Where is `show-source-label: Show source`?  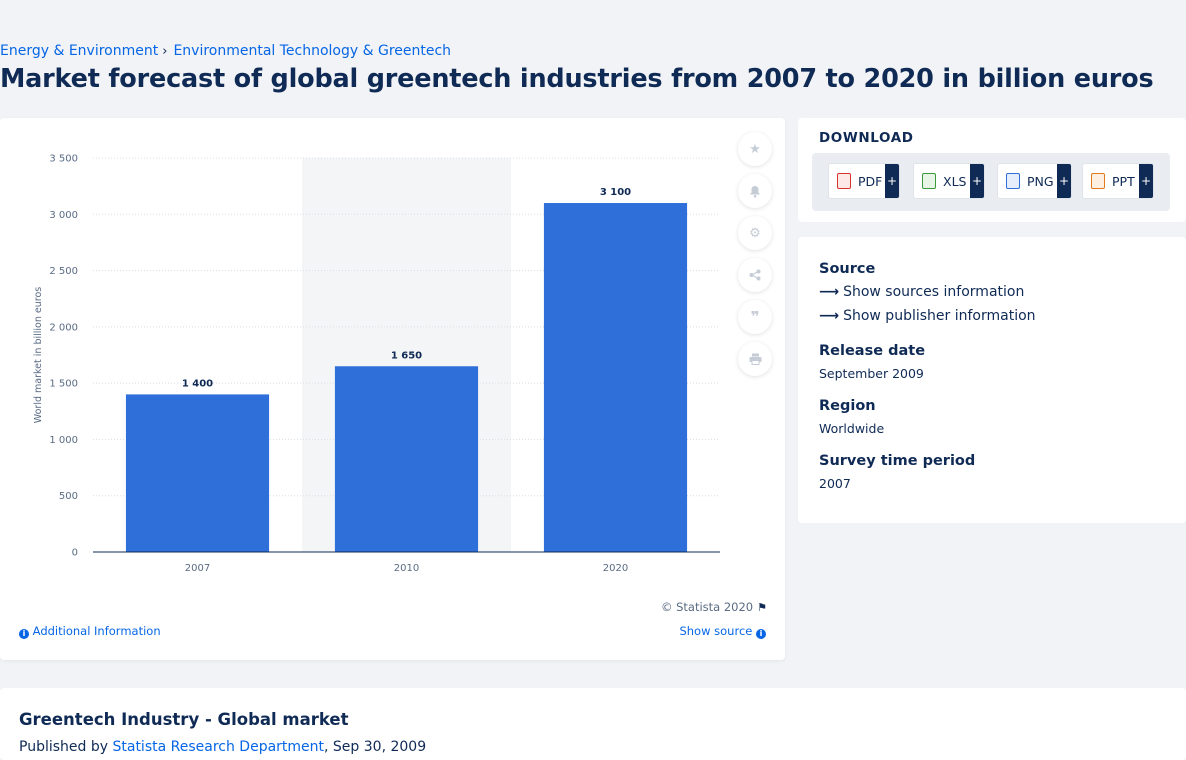 show-source-label: Show source is located at coordinates (716, 631).